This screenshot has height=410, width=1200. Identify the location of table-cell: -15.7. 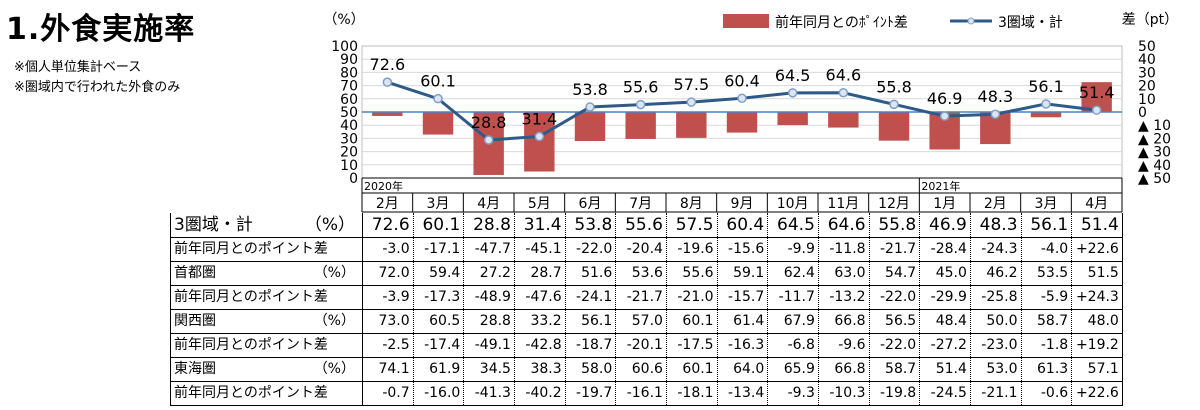
(743, 297).